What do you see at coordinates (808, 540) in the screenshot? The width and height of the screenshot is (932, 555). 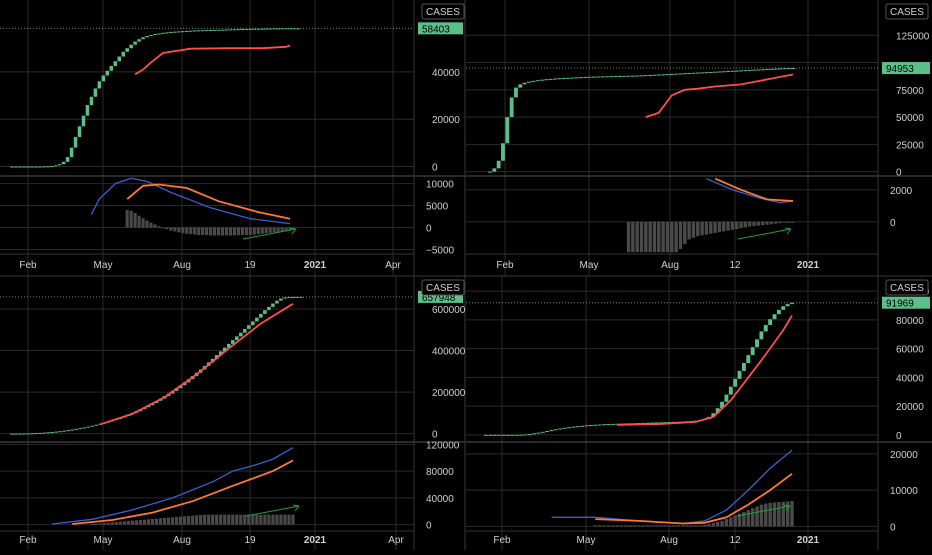 I see `time-axis-tick: 2021` at bounding box center [808, 540].